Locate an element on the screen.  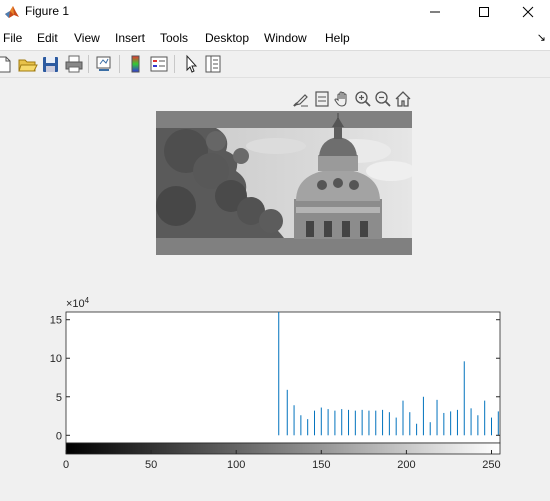
minimize-icon is located at coordinates (435, 12).